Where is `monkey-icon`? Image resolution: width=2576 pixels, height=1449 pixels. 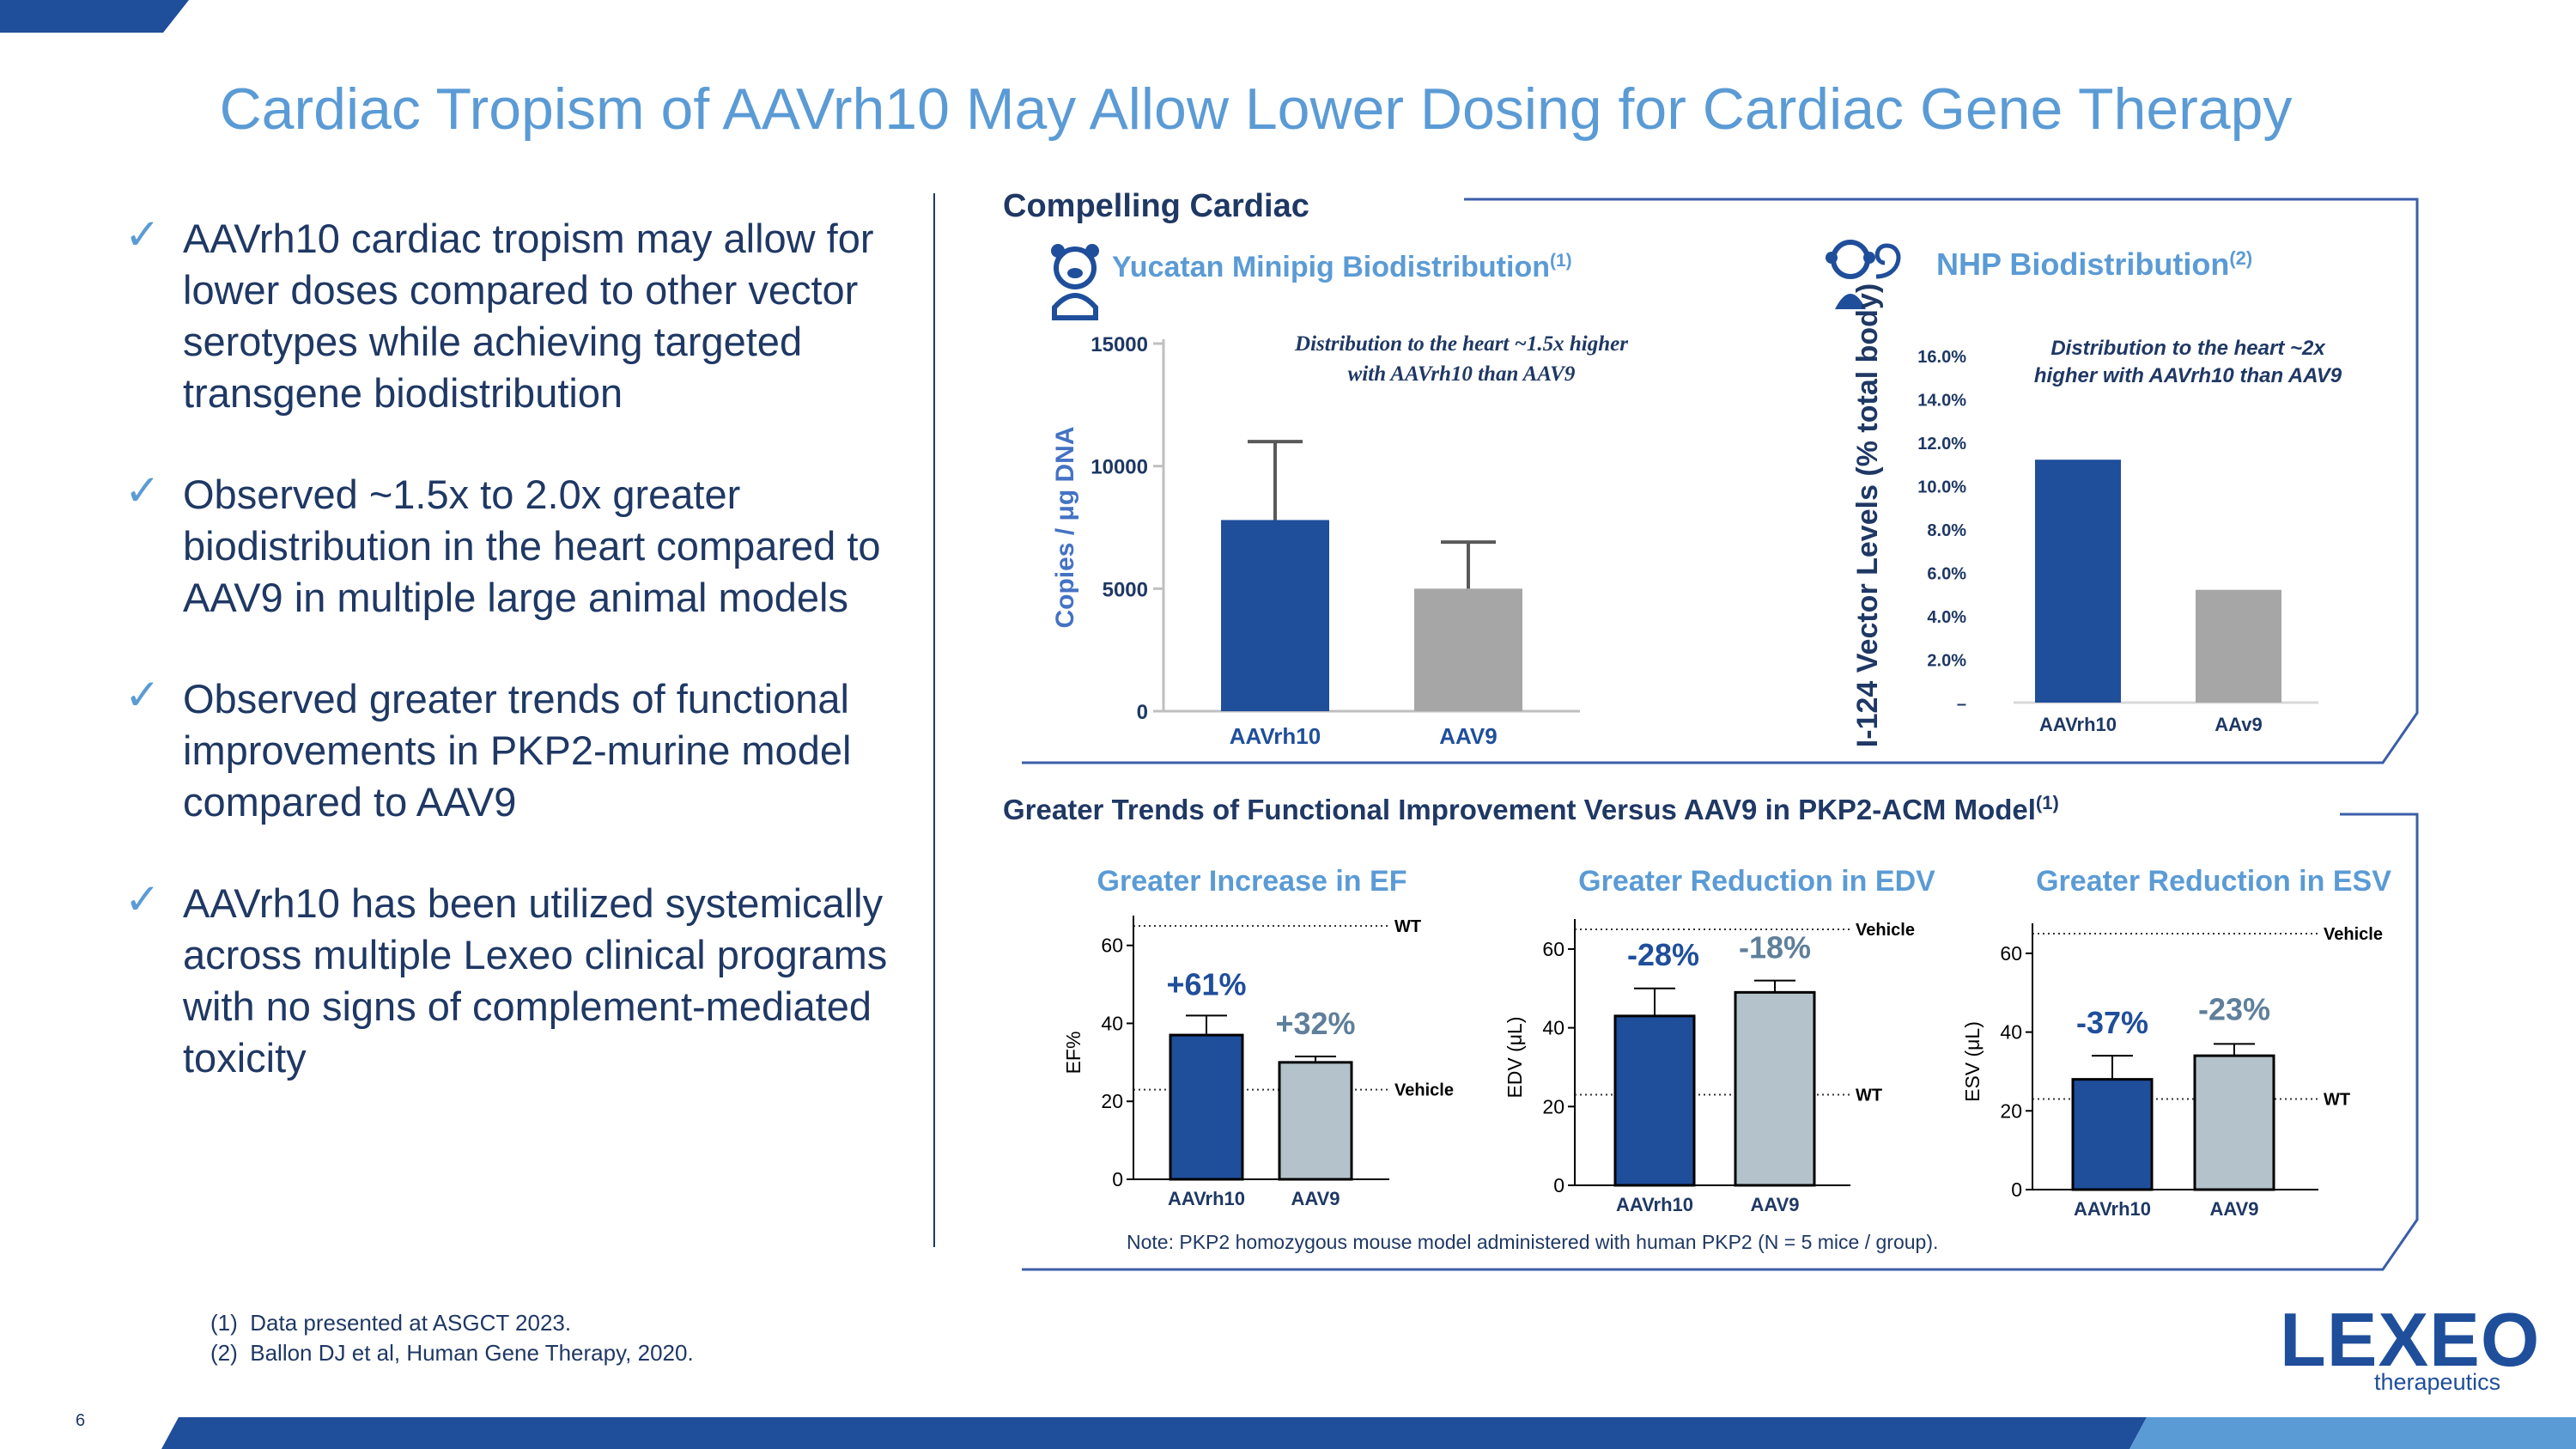 monkey-icon is located at coordinates (1864, 274).